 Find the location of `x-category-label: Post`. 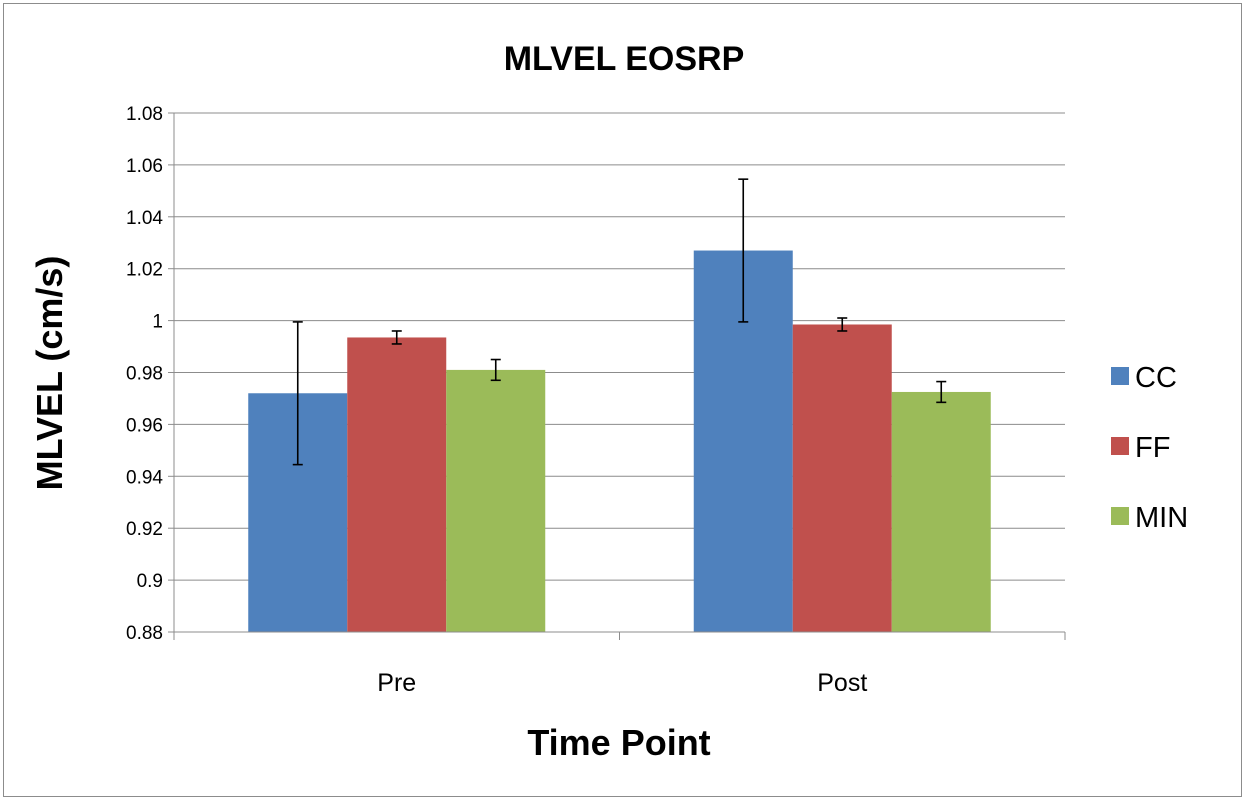

x-category-label: Post is located at coordinates (842, 683).